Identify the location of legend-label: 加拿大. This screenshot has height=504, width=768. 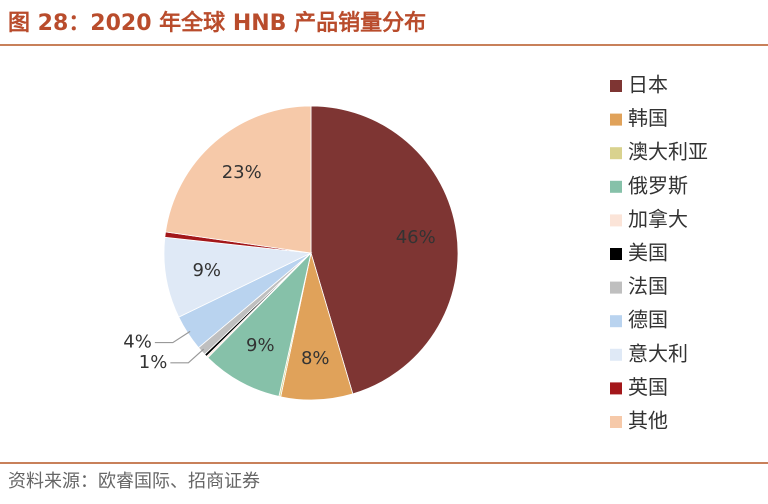
(658, 219).